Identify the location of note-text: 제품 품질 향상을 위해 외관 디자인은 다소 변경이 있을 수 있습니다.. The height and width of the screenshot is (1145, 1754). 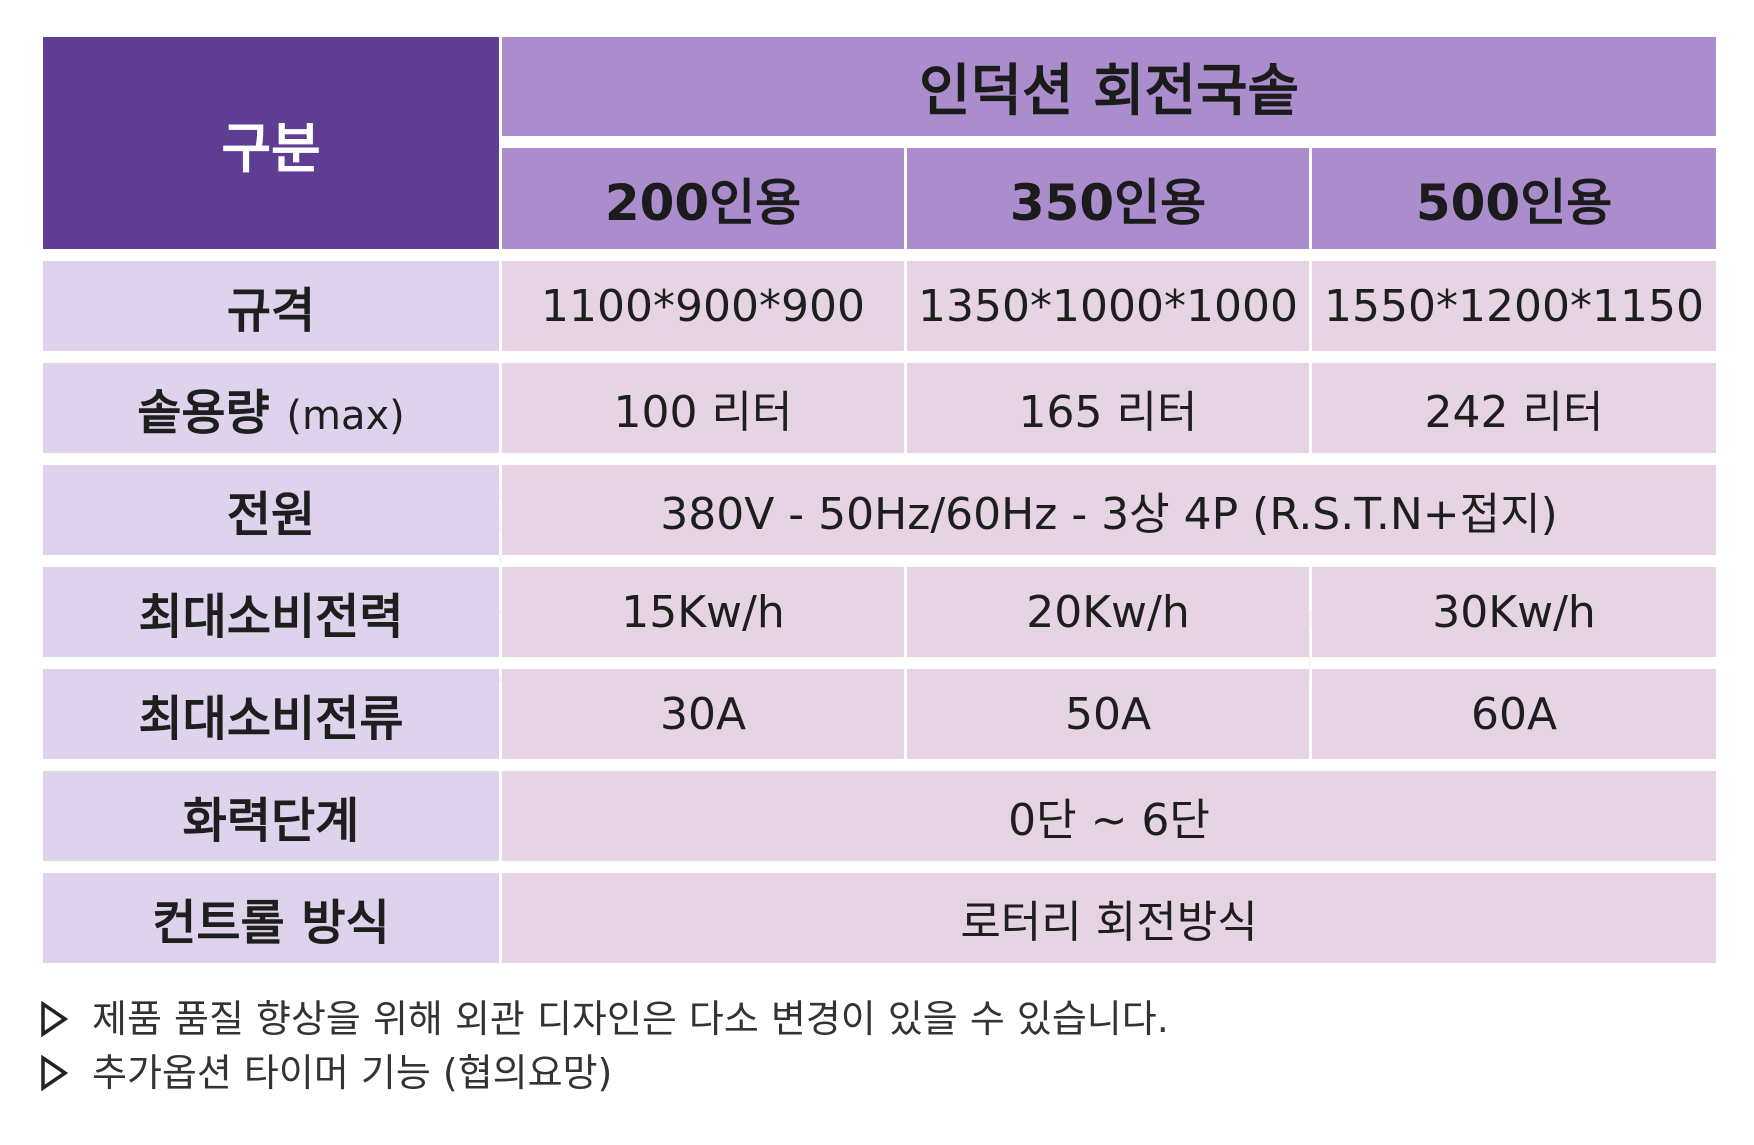
(630, 1019).